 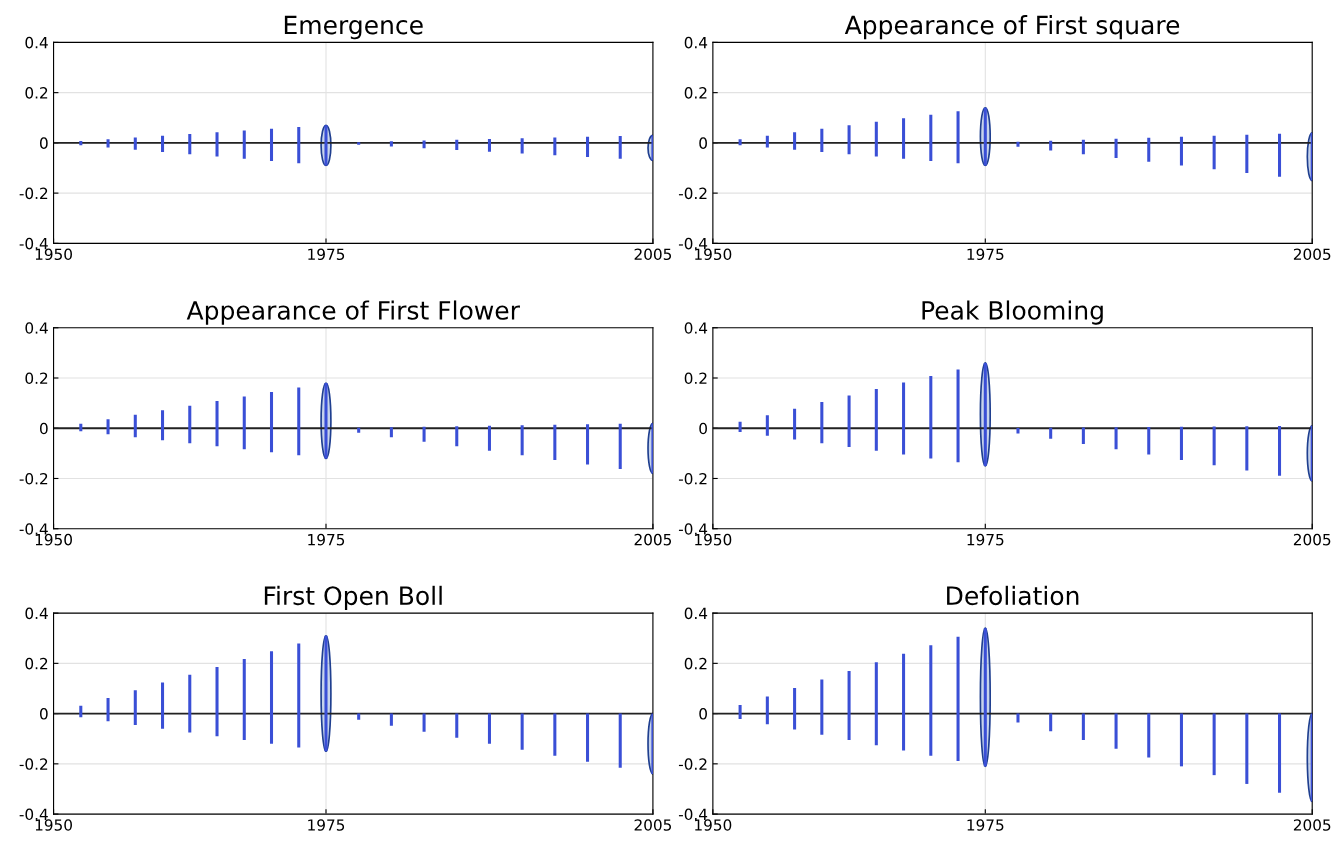 I want to click on chart-title: Defoliation, so click(x=1013, y=595).